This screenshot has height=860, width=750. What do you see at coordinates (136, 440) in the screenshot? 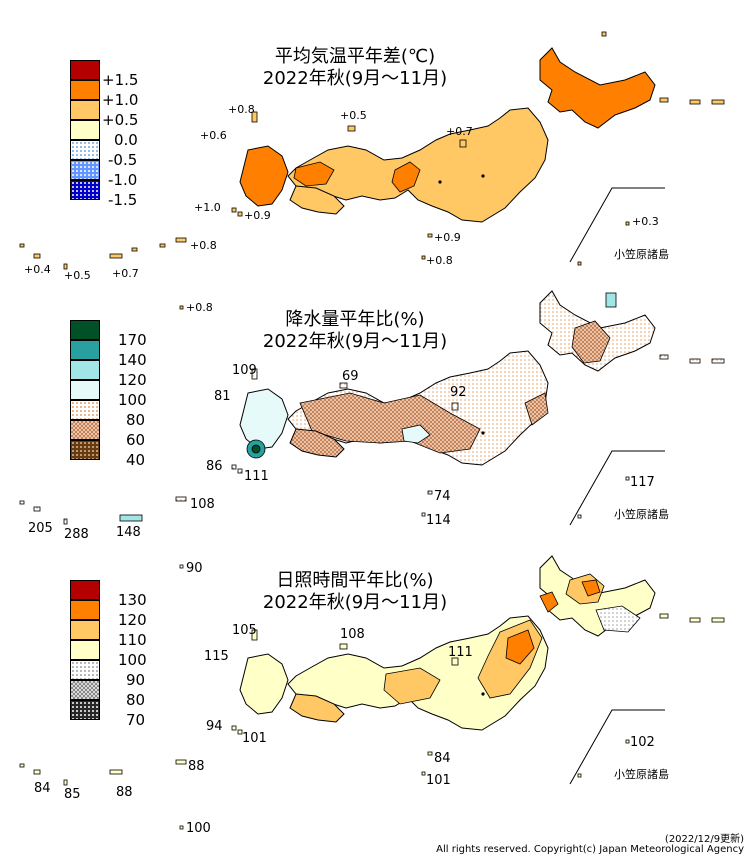
I see `legend-value: 60` at bounding box center [136, 440].